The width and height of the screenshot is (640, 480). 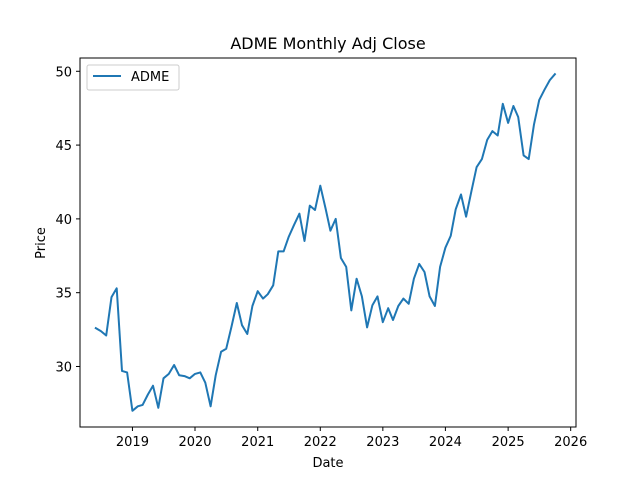 I want to click on x-tick-label: 2019, so click(x=132, y=442).